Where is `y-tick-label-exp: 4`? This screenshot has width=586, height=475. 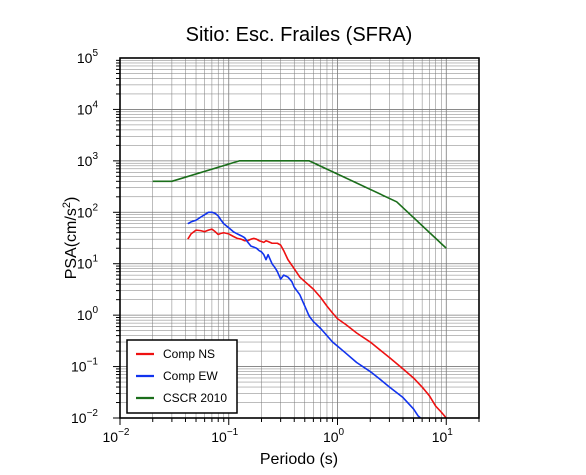
y-tick-label-exp: 4 is located at coordinates (95, 104).